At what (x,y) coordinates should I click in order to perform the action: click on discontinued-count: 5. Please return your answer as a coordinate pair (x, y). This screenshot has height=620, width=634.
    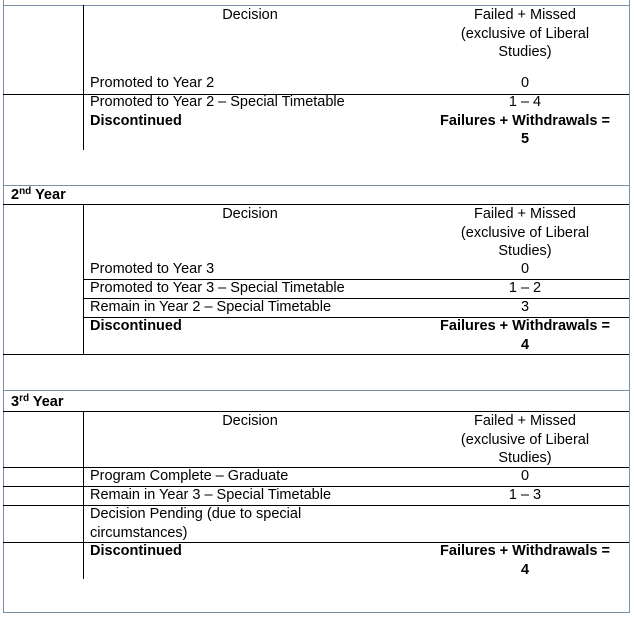
    Looking at the image, I should click on (525, 139).